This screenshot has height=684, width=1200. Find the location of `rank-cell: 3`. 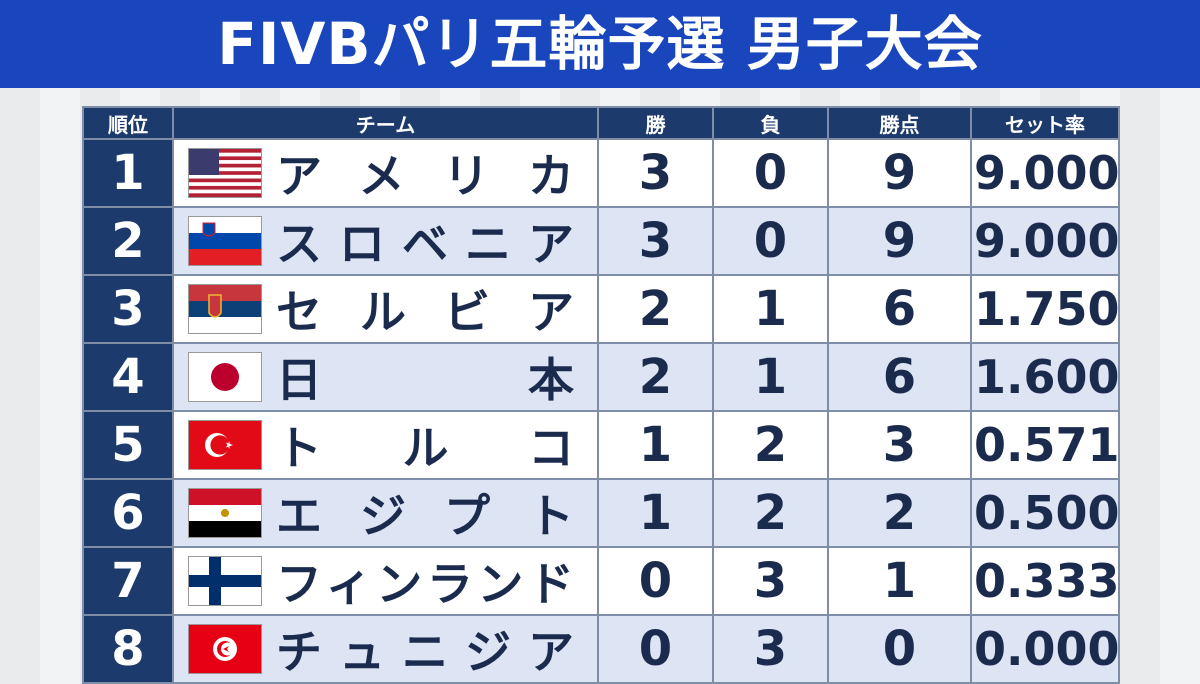

rank-cell: 3 is located at coordinates (128, 309).